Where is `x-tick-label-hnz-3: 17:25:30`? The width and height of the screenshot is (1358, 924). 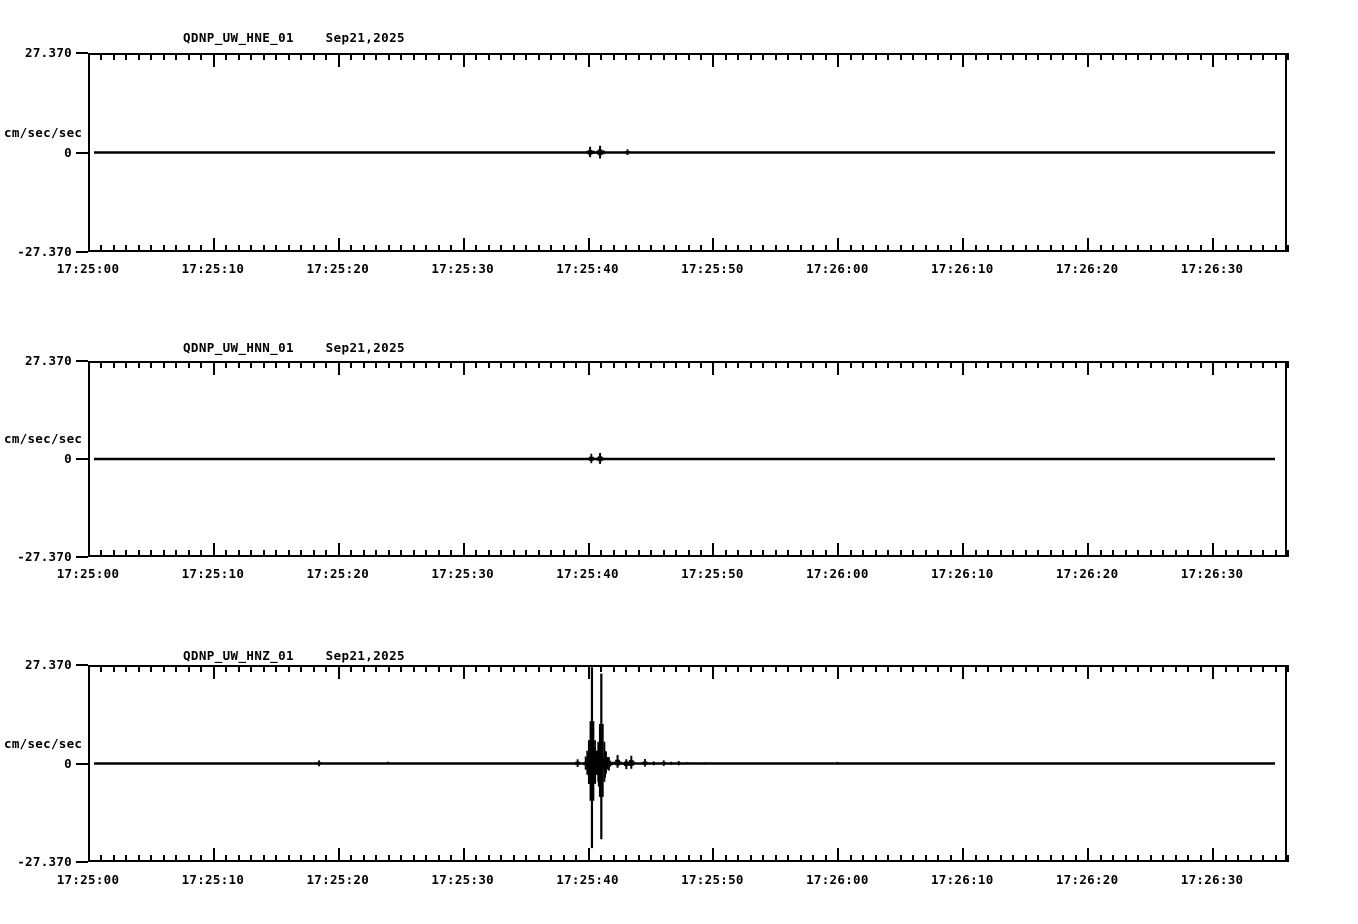
x-tick-label-hnz-3: 17:25:30 is located at coordinates (462, 879).